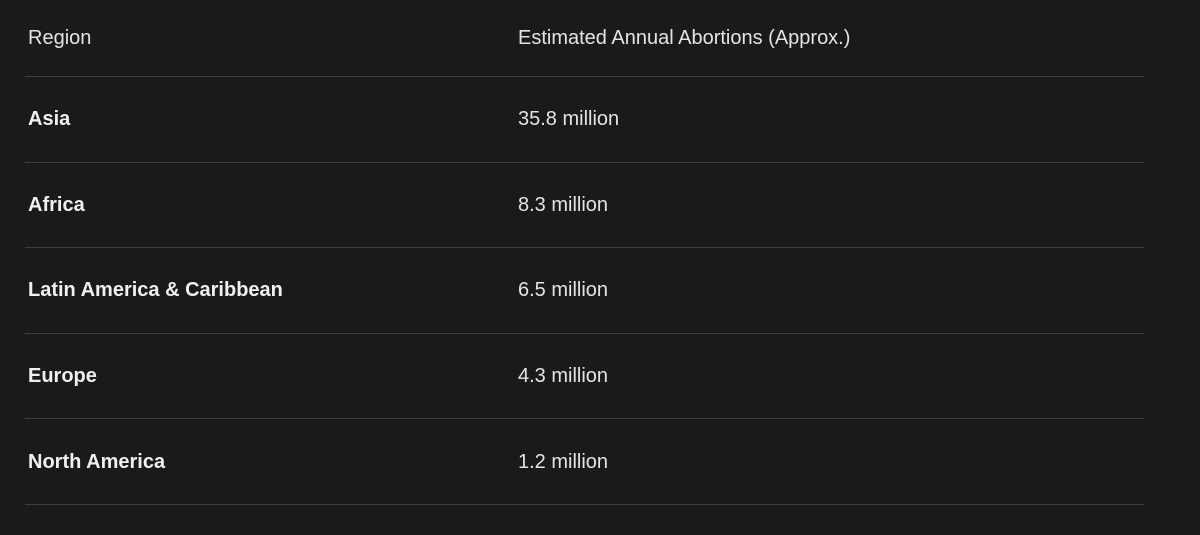 Image resolution: width=1200 pixels, height=535 pixels. What do you see at coordinates (563, 376) in the screenshot?
I see `value-cell-europe: 4.3 million` at bounding box center [563, 376].